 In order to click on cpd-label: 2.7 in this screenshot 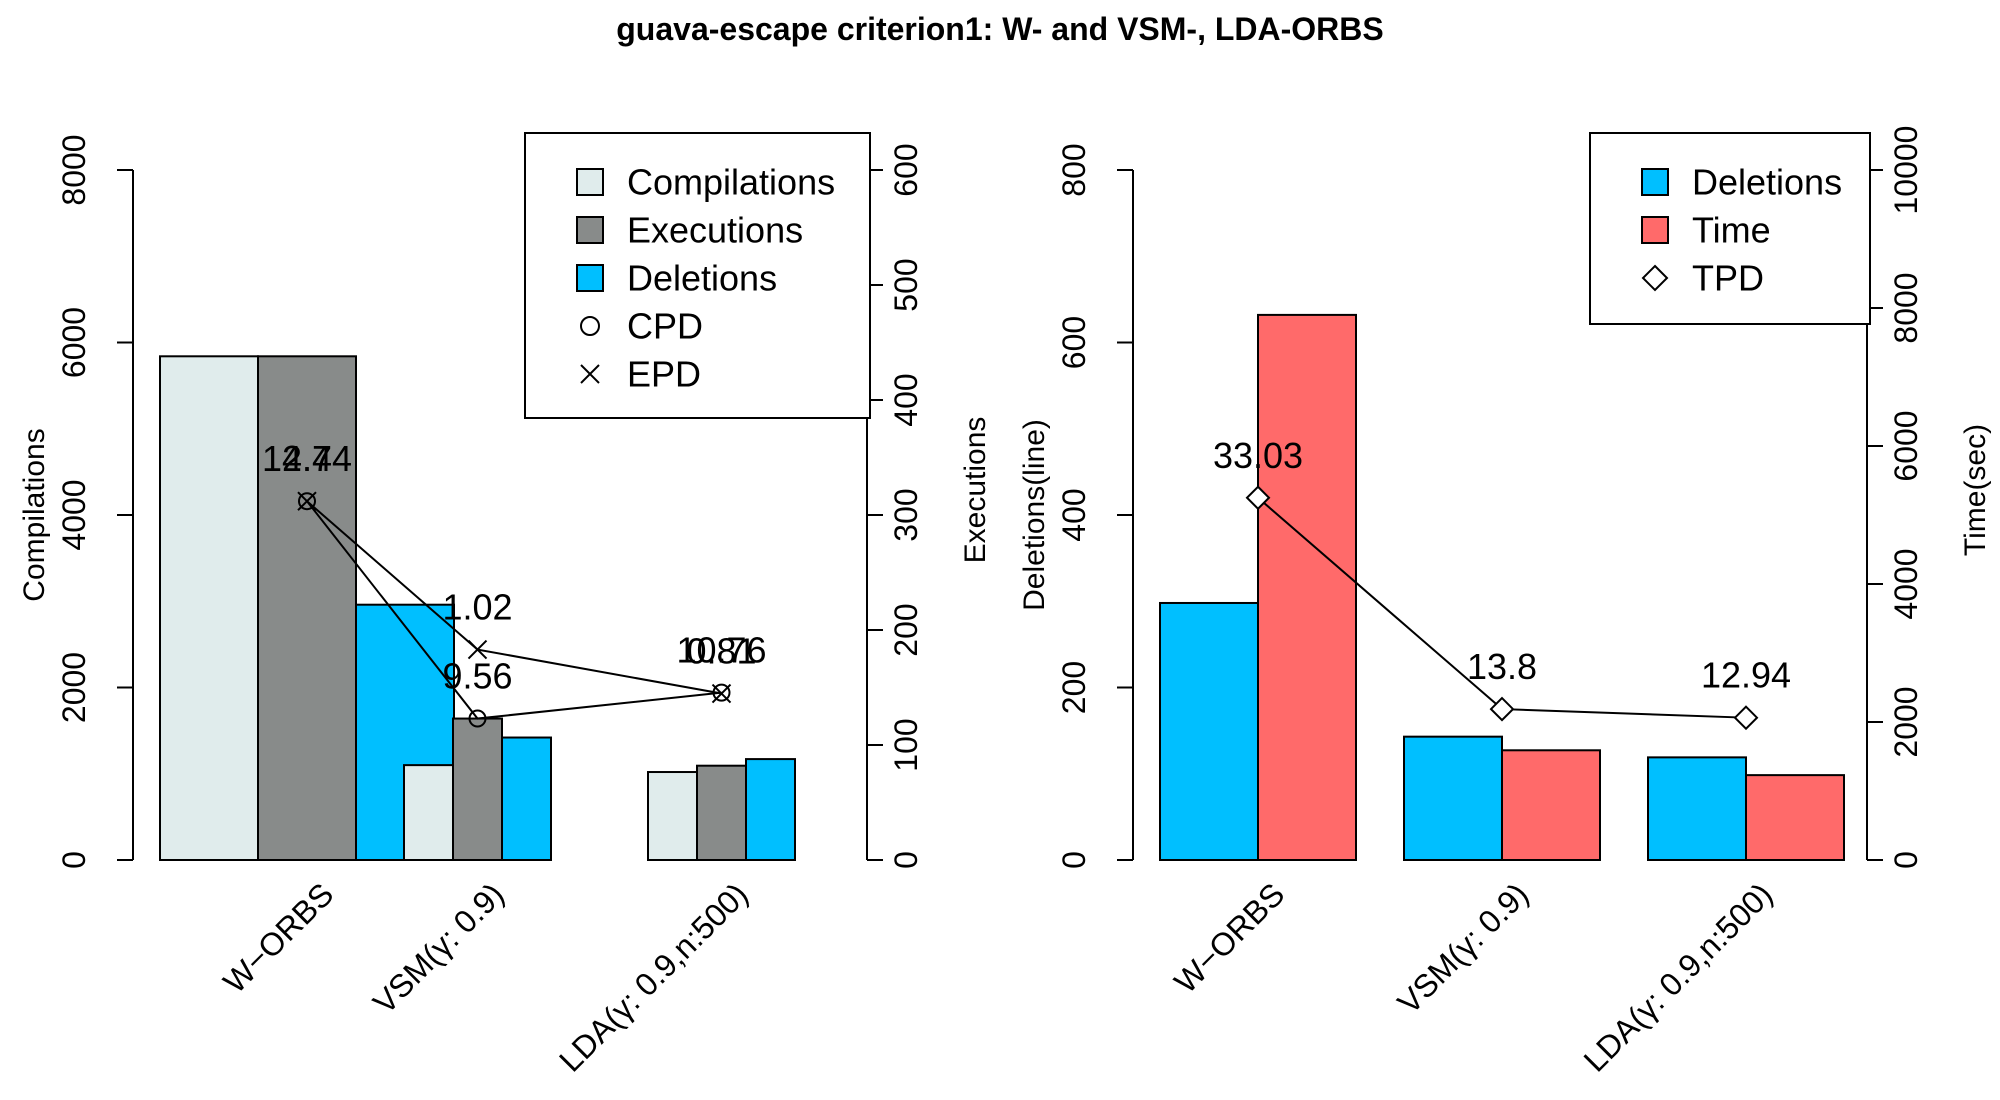, I will do `click(307, 458)`.